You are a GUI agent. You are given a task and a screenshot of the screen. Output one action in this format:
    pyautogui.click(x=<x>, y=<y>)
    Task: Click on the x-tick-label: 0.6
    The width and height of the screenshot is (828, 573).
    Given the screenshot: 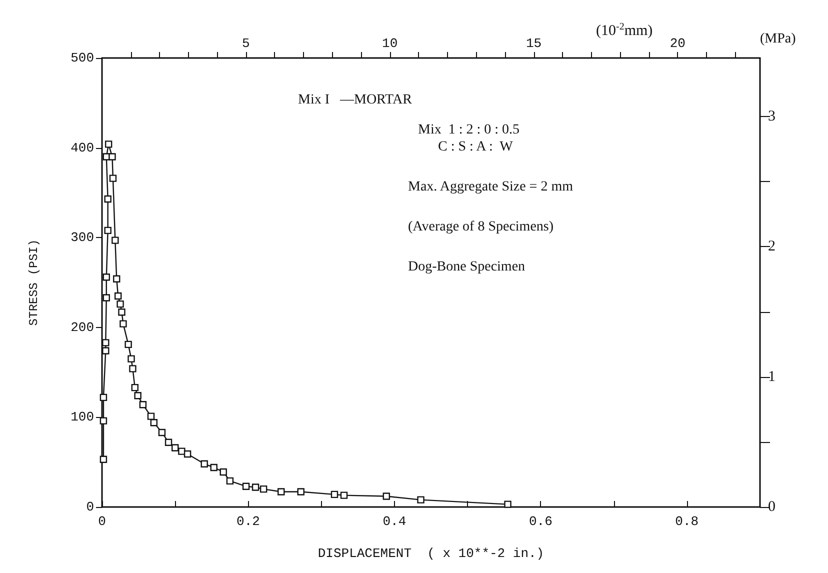 What is the action you would take?
    pyautogui.click(x=540, y=521)
    